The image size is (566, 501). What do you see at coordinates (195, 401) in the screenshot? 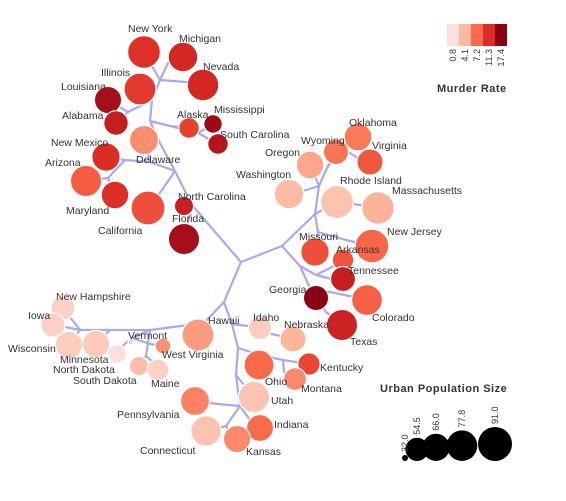
I see `node-pennsylvania` at bounding box center [195, 401].